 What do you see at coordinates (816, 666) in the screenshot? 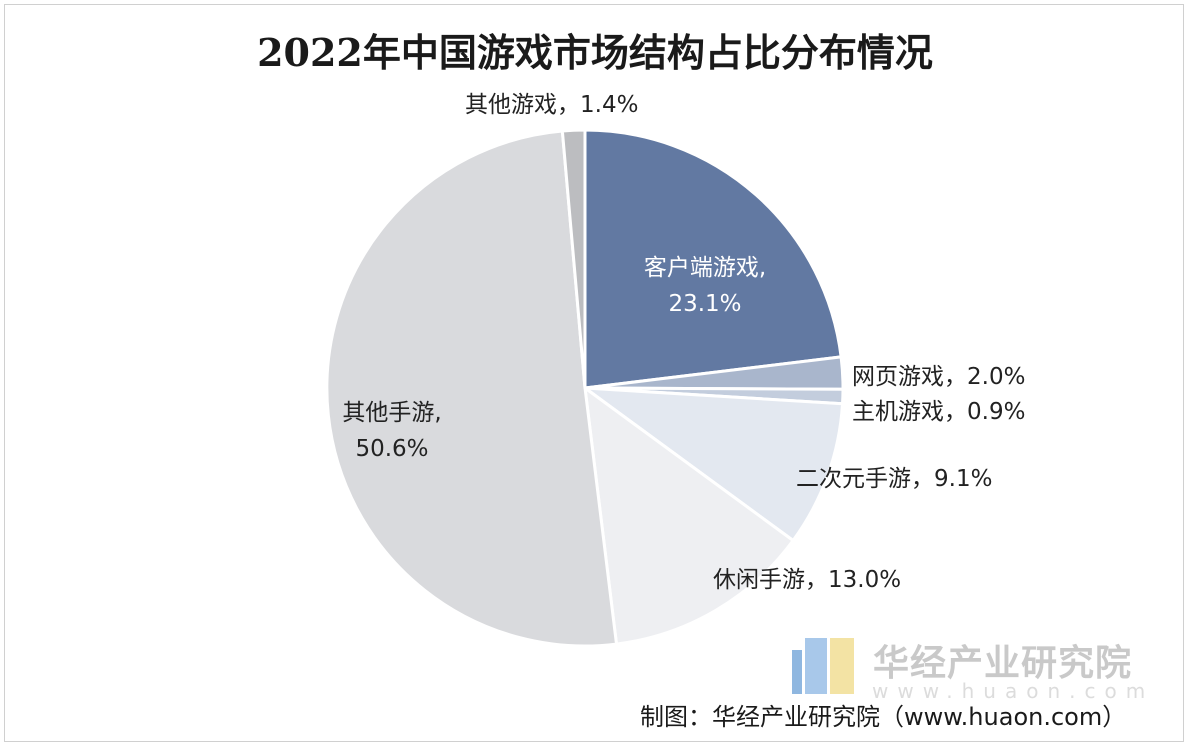
I see `logo-bar-blue-mid` at bounding box center [816, 666].